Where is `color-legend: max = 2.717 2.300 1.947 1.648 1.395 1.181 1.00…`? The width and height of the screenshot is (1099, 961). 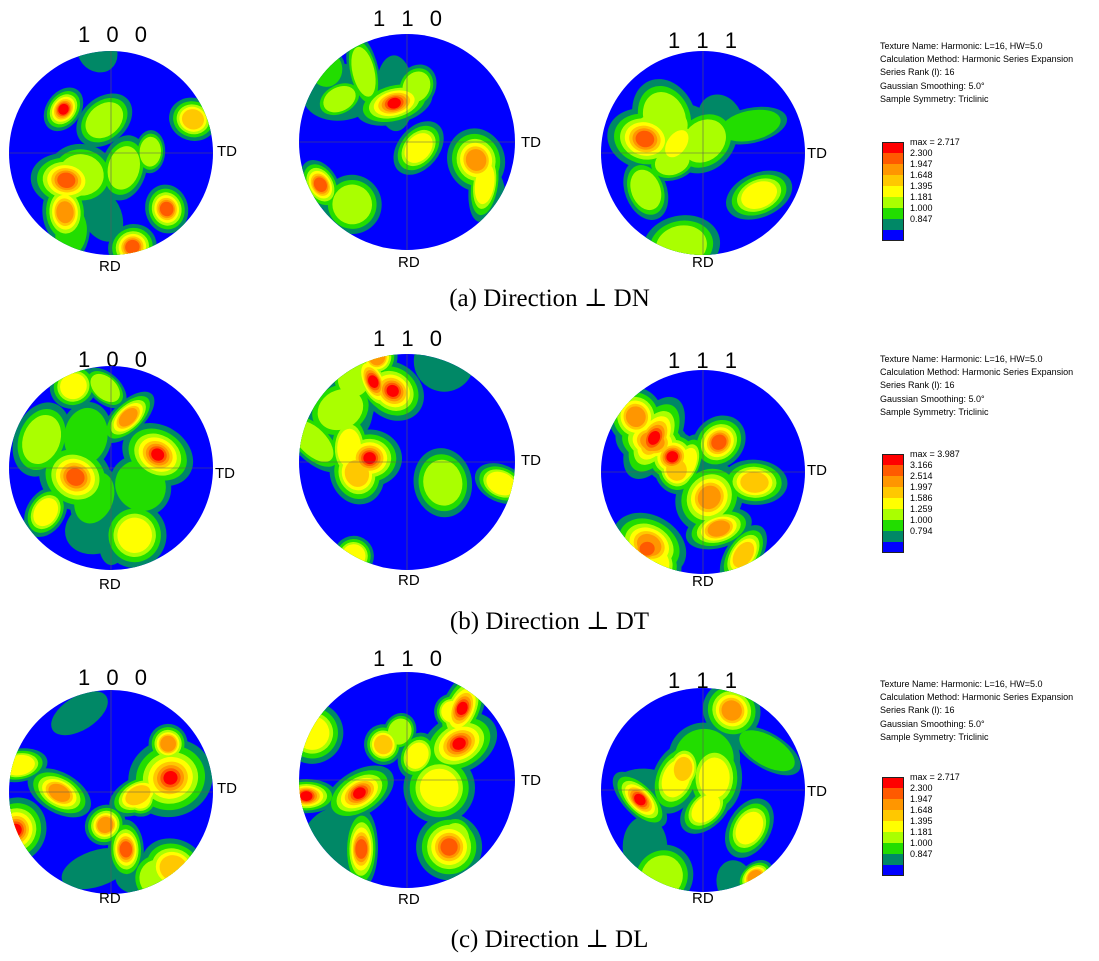 color-legend: max = 2.717 2.300 1.947 1.648 1.395 1.181 1.00… is located at coordinates (921, 198).